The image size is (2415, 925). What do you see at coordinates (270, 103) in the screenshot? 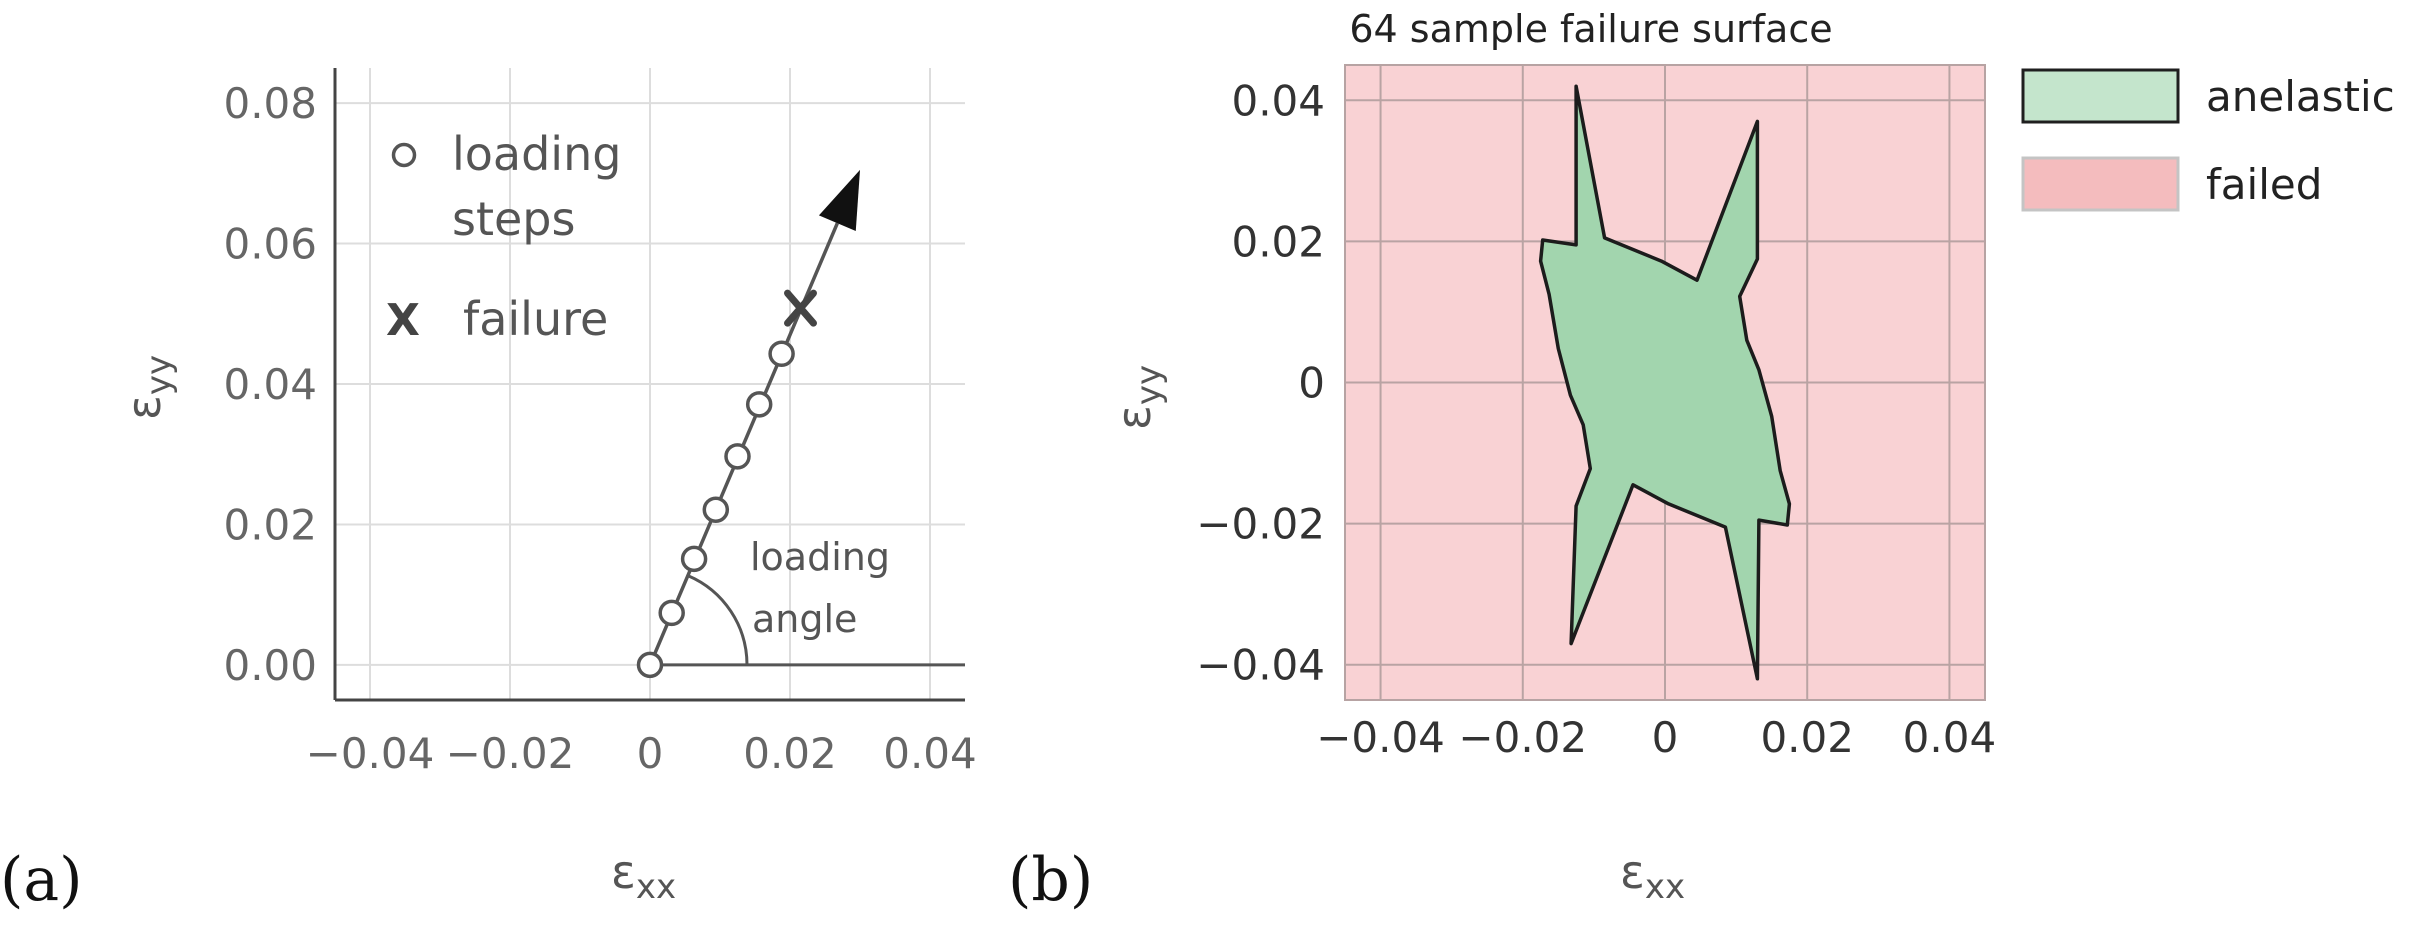
I see `chart-a-ytick-label: 0.08` at bounding box center [270, 103].